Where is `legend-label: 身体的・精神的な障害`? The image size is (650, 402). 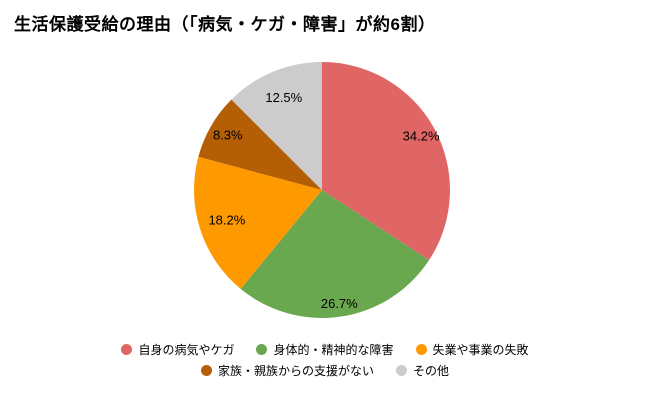 legend-label: 身体的・精神的な障害 is located at coordinates (333, 350).